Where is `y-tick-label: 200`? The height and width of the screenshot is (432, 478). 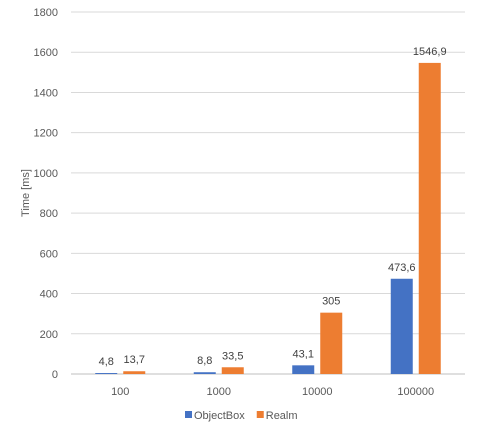 y-tick-label: 200 is located at coordinates (49, 335).